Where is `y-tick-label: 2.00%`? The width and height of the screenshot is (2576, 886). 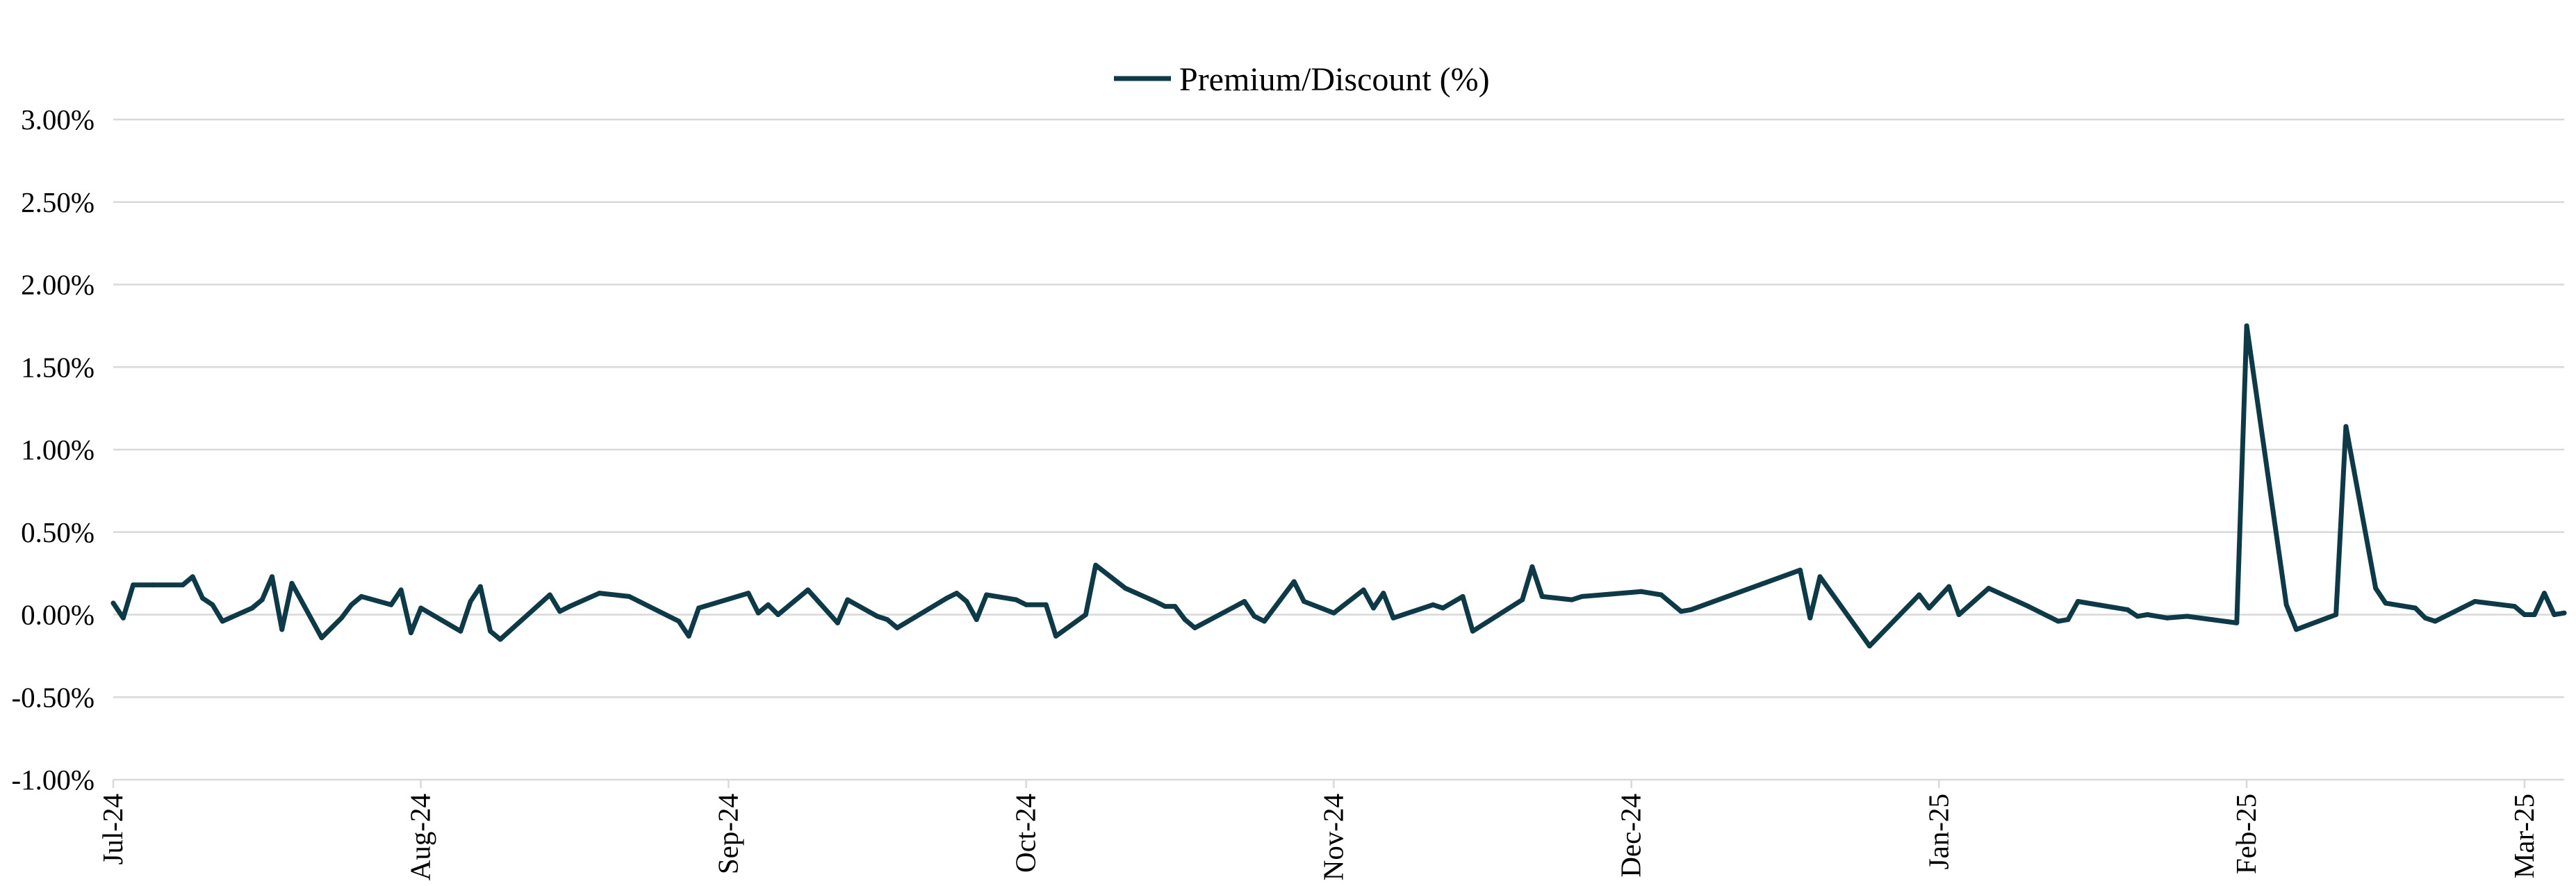 y-tick-label: 2.00% is located at coordinates (58, 285).